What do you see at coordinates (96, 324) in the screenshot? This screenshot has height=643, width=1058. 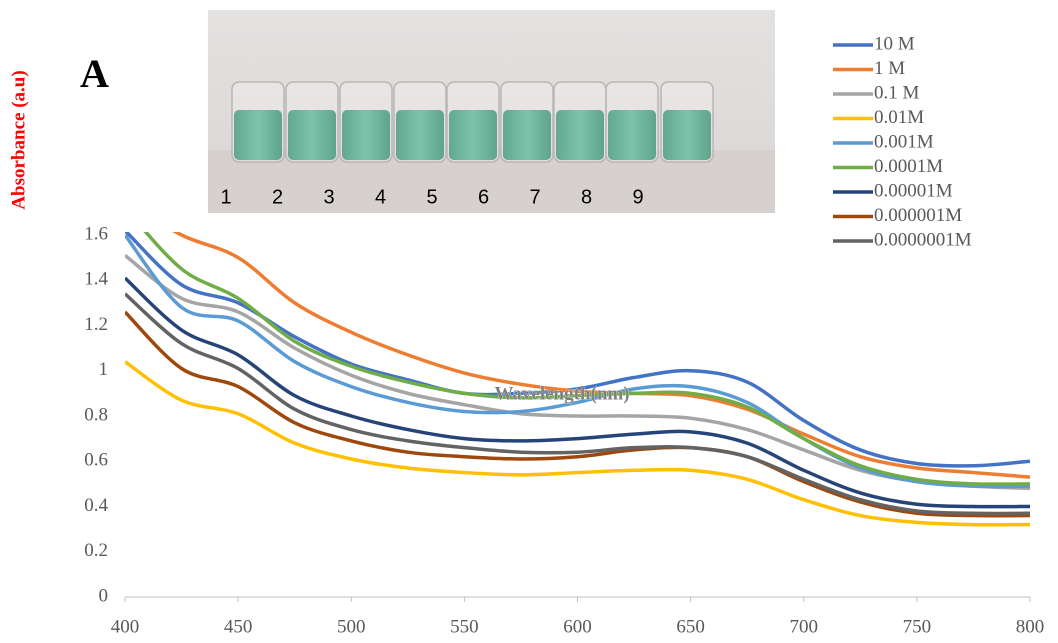 I see `y-tick-label: 1.2` at bounding box center [96, 324].